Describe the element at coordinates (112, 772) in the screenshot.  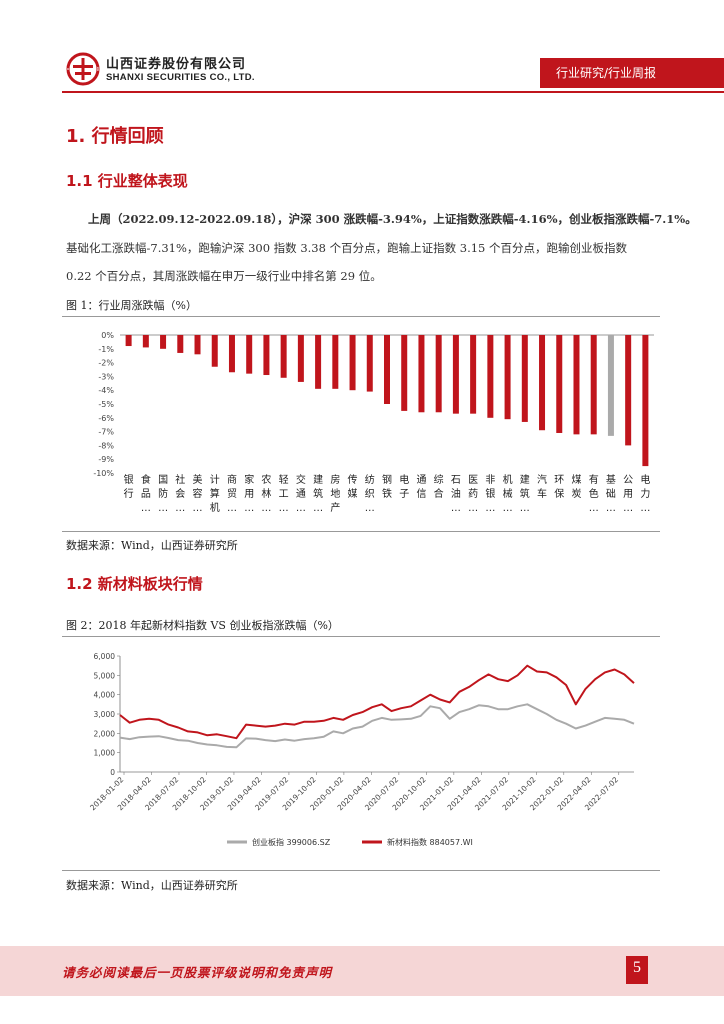
I see `y-tick-label: 0` at that location.